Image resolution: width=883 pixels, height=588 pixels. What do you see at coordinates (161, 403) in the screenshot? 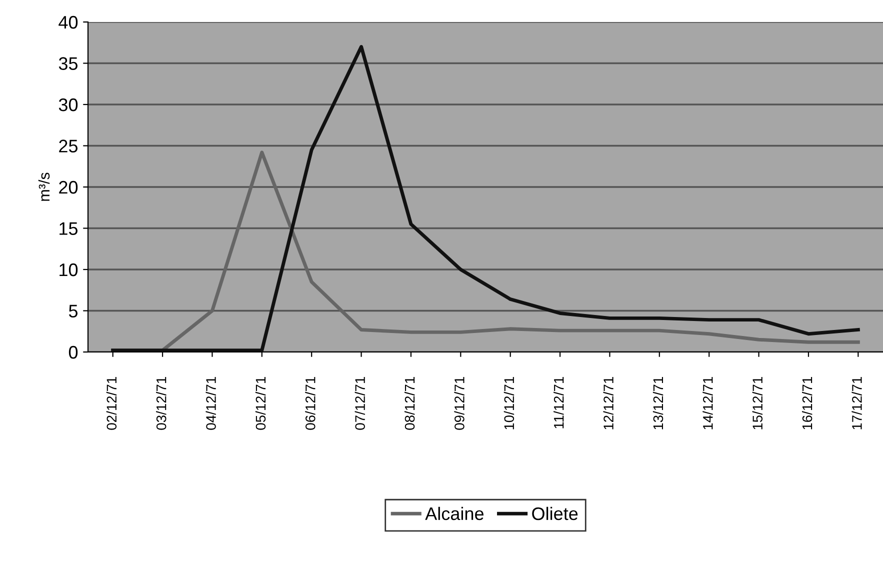
I see `x-tick-label: 03/12/71` at bounding box center [161, 403].